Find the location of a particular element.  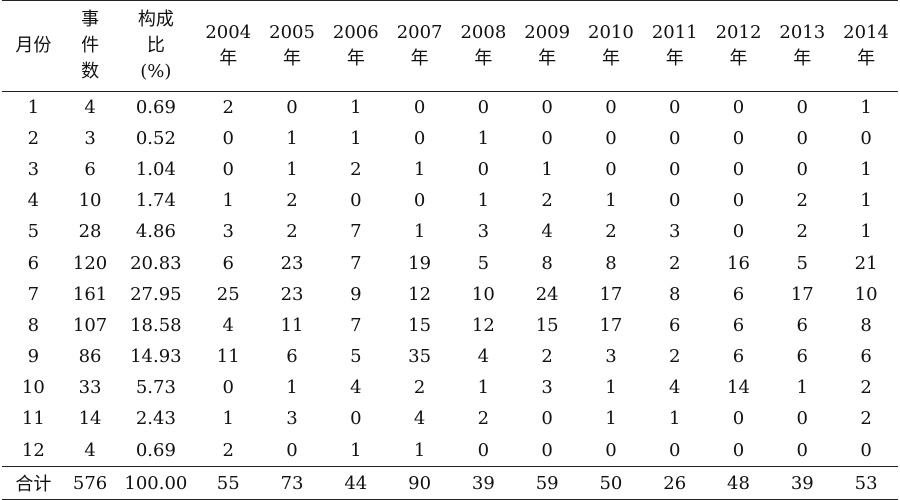

header-count-line: 事 is located at coordinates (90, 19).